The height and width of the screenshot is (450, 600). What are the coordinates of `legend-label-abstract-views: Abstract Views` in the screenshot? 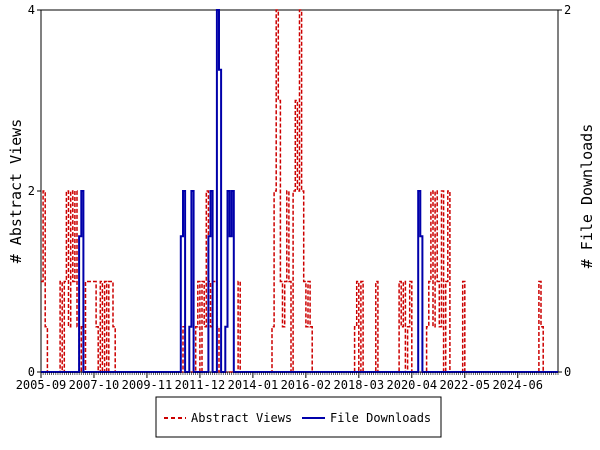 It's located at (241, 418).